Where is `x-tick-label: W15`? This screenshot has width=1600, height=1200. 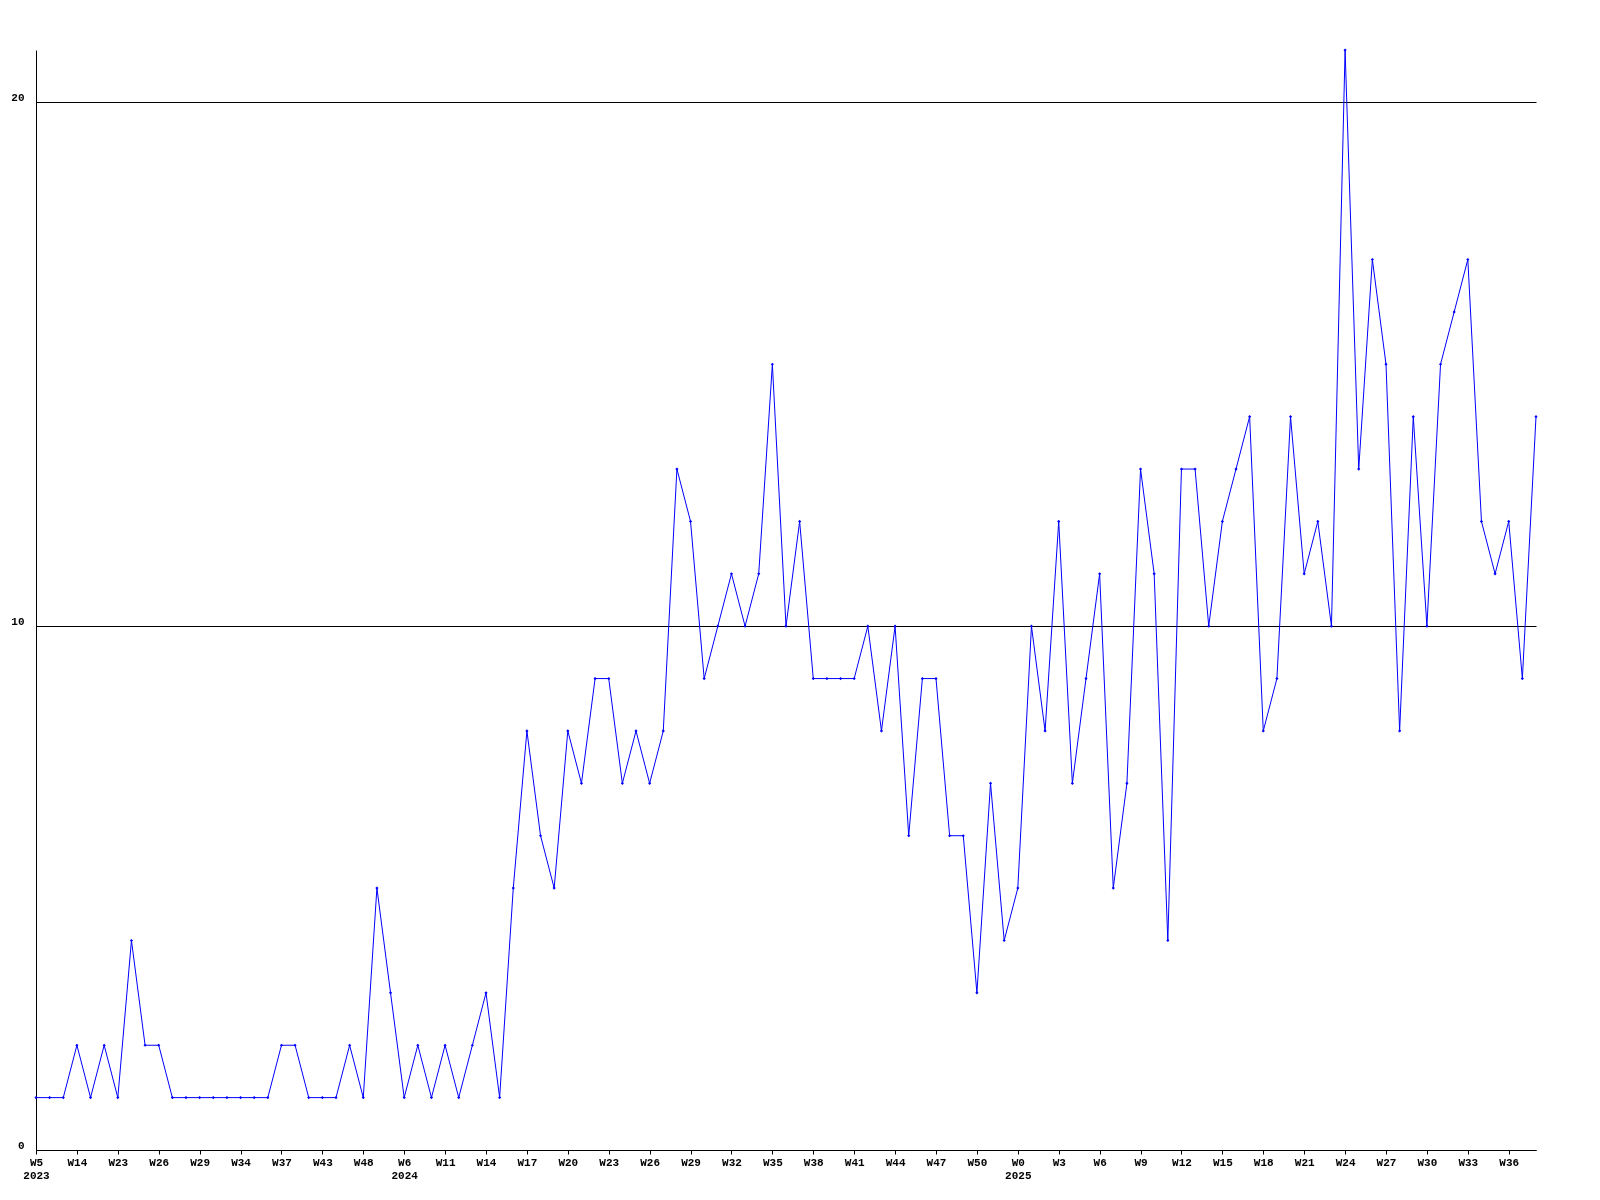 x-tick-label: W15 is located at coordinates (1223, 1162).